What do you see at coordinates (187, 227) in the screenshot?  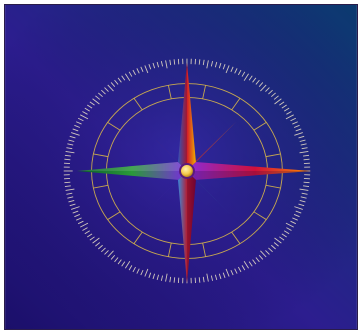 I see `point-south` at bounding box center [187, 227].